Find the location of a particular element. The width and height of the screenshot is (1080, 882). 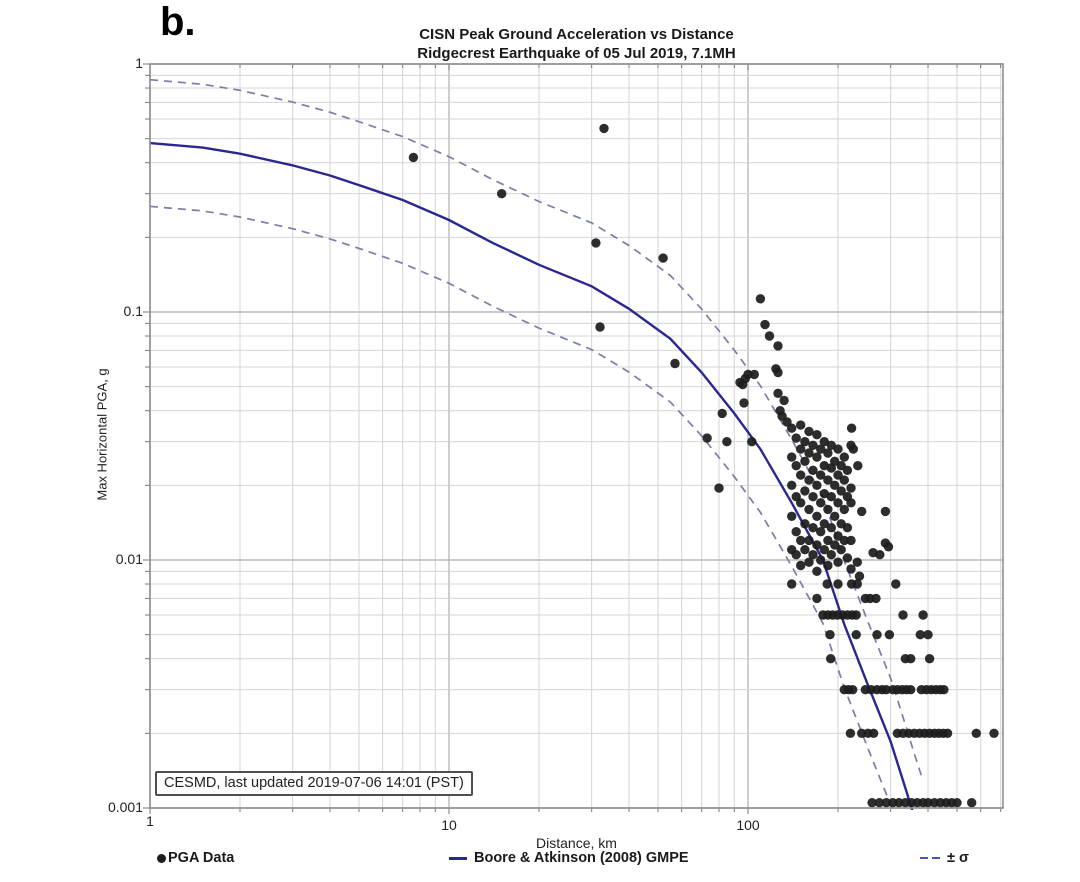

x-axis-title: Distance, km is located at coordinates (576, 843).